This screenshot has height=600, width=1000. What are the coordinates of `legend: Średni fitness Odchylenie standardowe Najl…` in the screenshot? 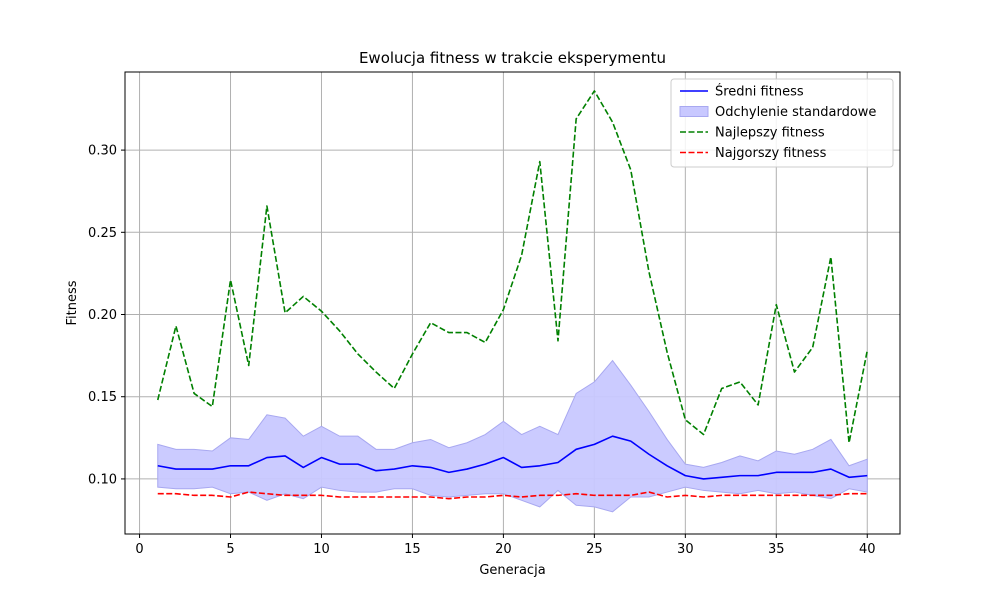 It's located at (782, 123).